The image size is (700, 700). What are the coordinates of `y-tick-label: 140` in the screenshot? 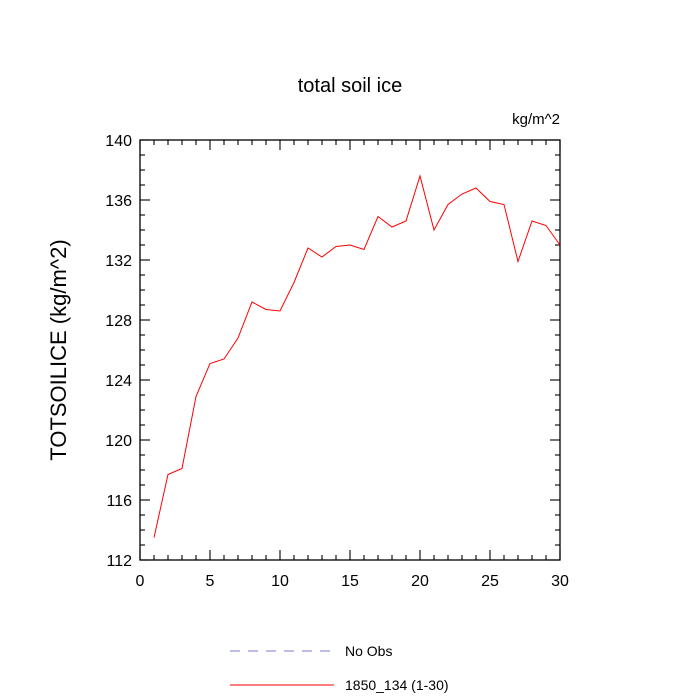 It's located at (118, 141).